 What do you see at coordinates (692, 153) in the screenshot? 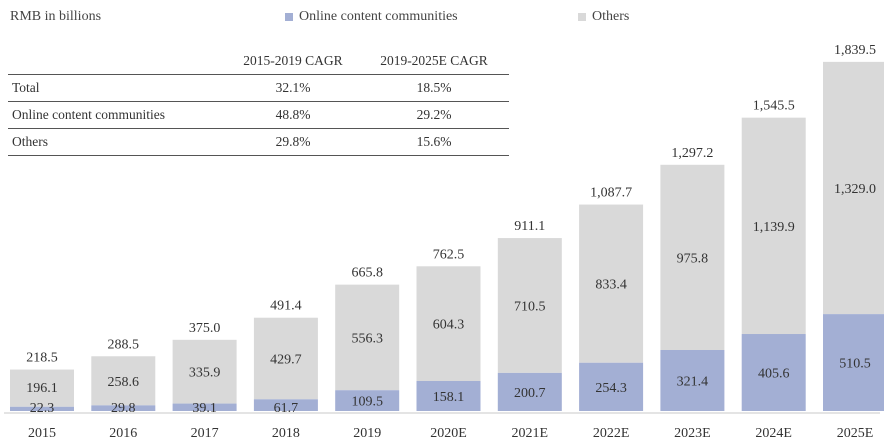
I see `total-label: 1,297.2` at bounding box center [692, 153].